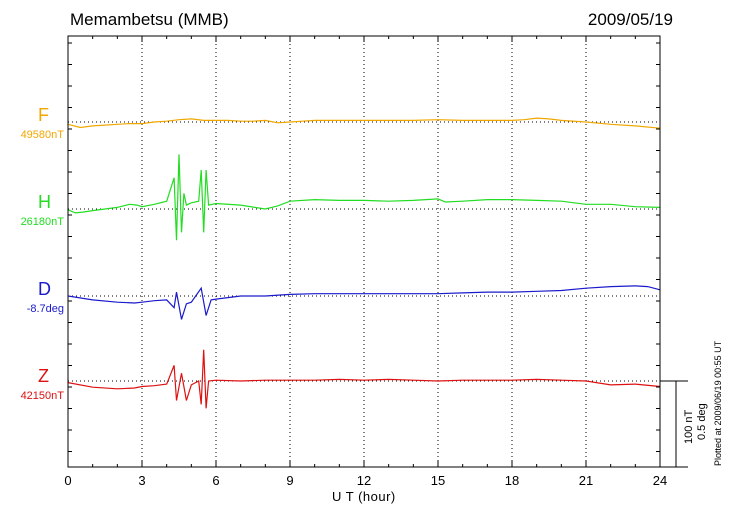  Describe the element at coordinates (141, 480) in the screenshot. I see `x-tick-label-3: 3` at that location.